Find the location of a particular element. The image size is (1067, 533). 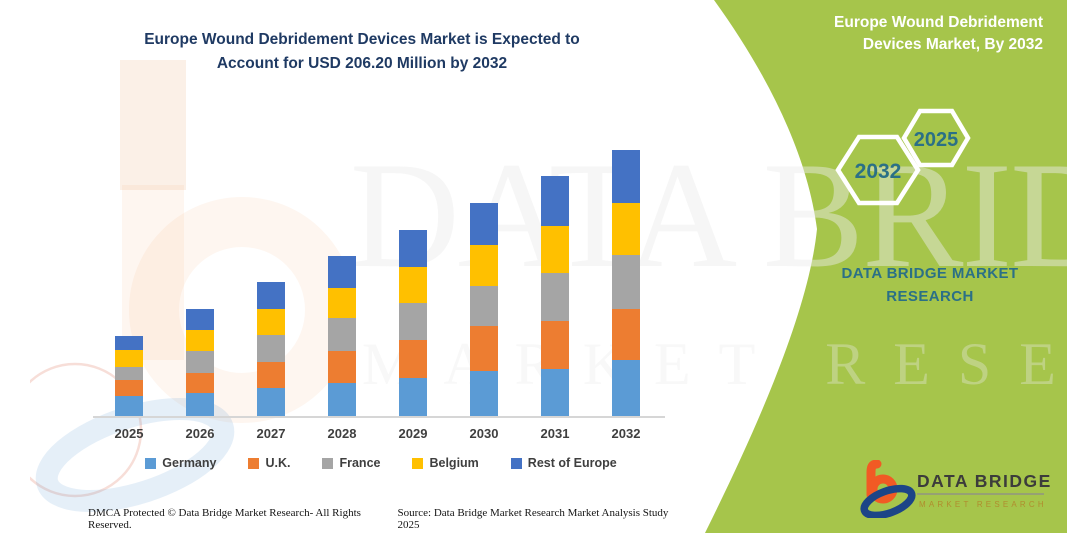

x-axis-label-2030: 2030 is located at coordinates (484, 433).